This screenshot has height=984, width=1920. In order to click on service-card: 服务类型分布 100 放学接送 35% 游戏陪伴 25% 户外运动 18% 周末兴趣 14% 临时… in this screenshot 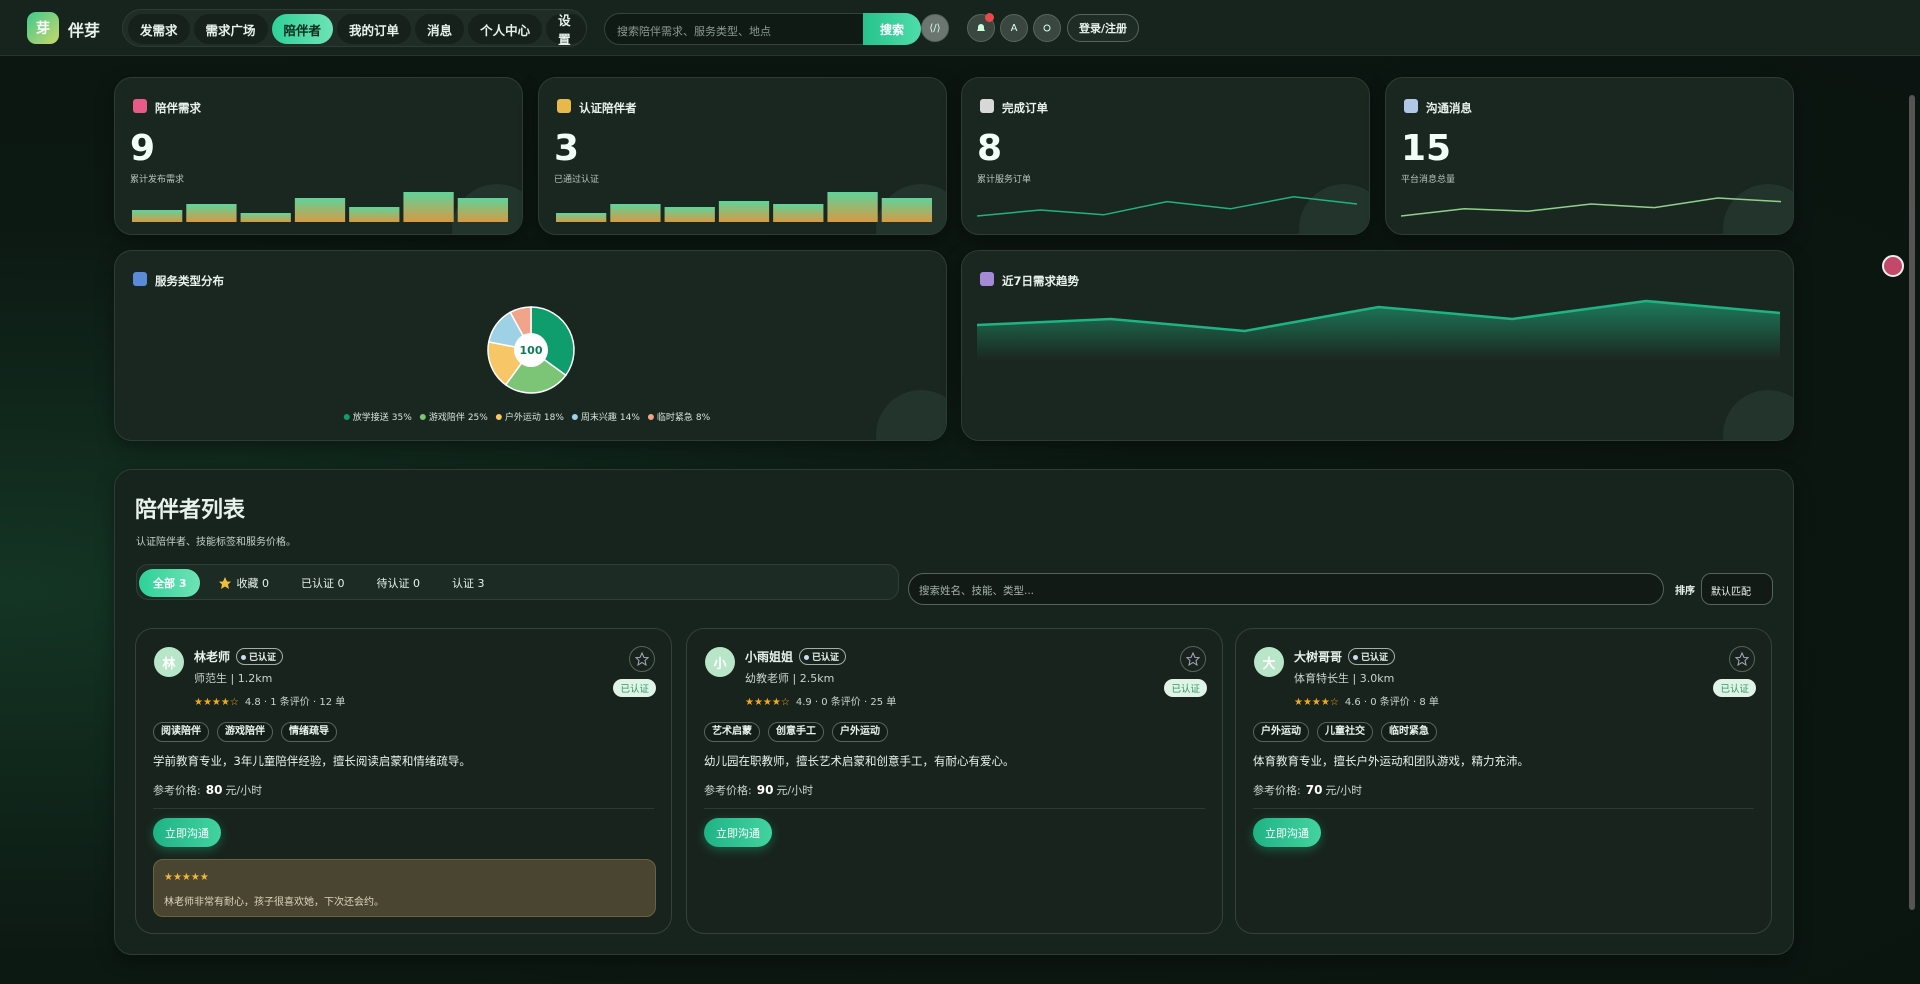, I will do `click(530, 345)`.